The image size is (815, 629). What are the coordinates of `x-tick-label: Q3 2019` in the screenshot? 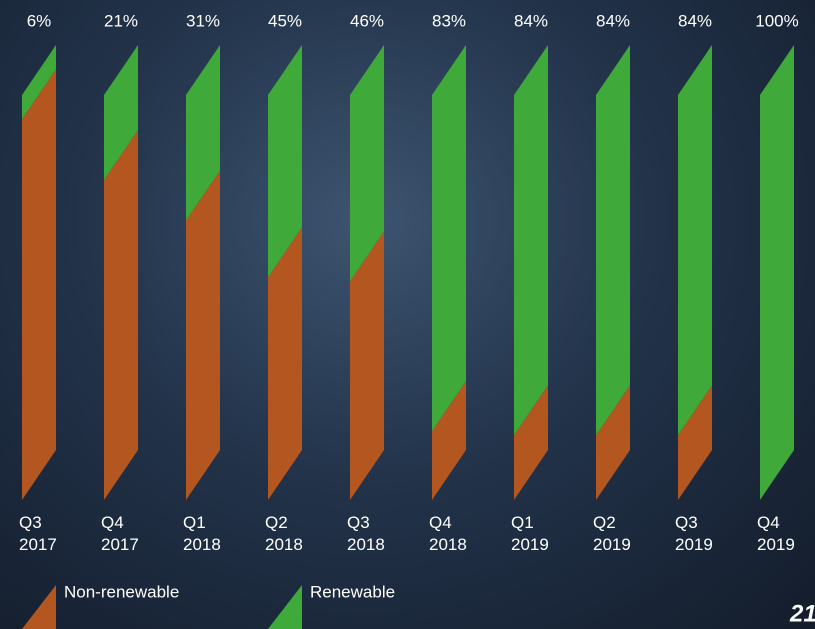 It's located at (694, 533).